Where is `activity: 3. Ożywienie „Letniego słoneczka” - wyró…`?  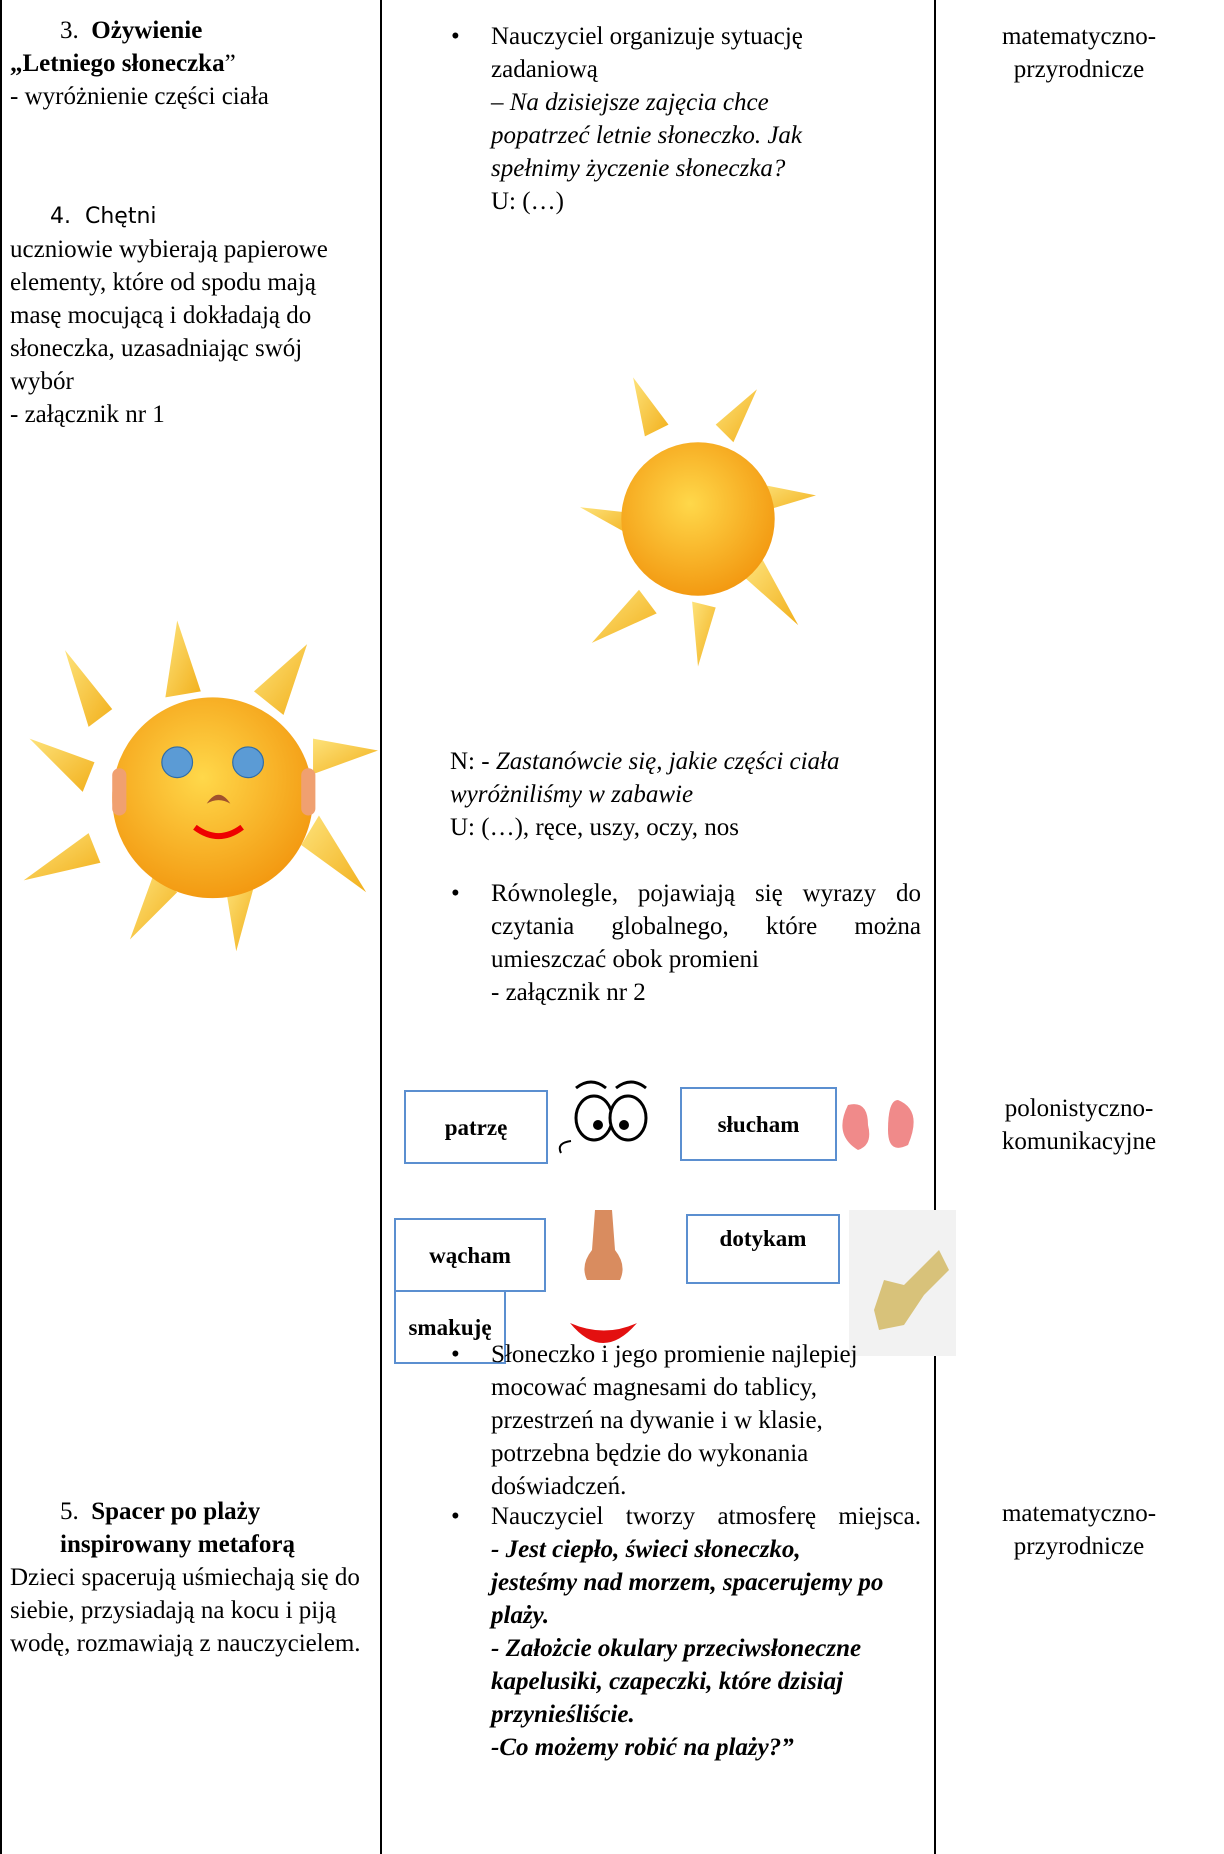 activity: 3. Ożywienie „Letniego słoneczka” - wyró… is located at coordinates (190, 63).